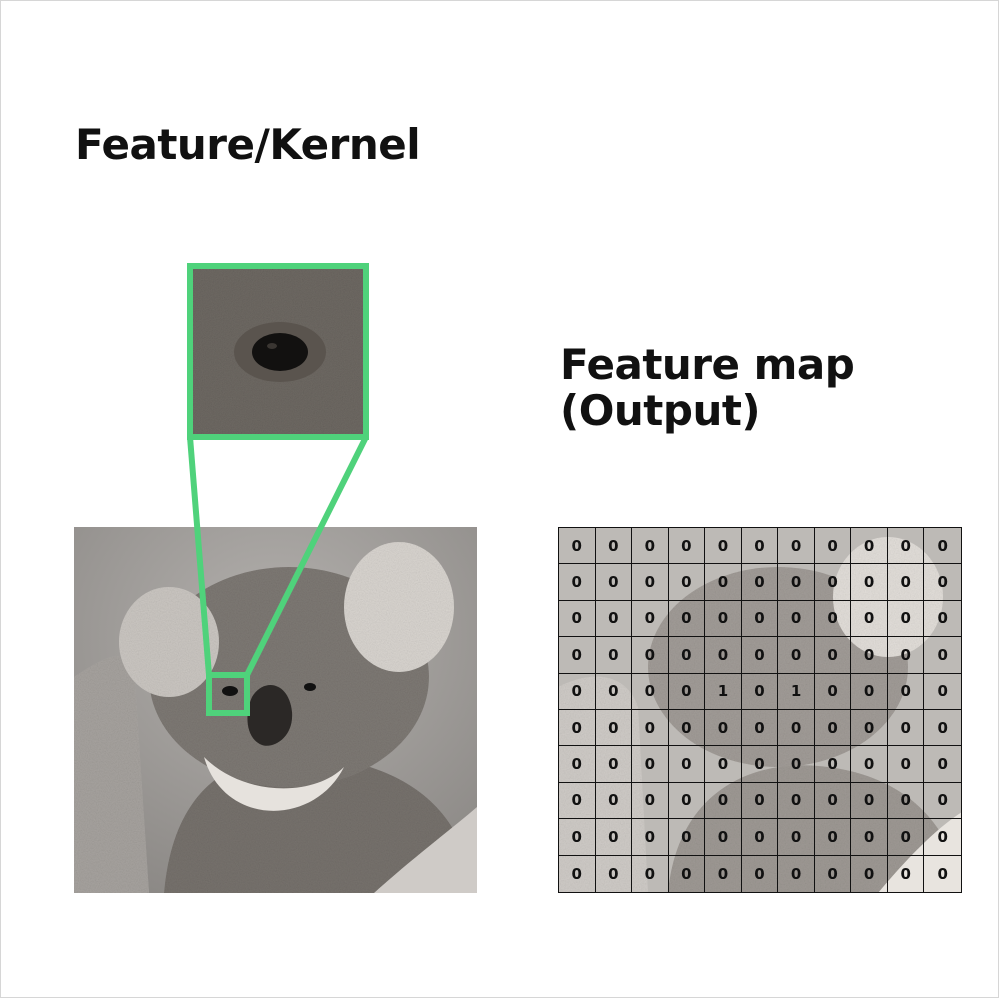  I want to click on feature-map-title: Feature map (Output), so click(707, 387).